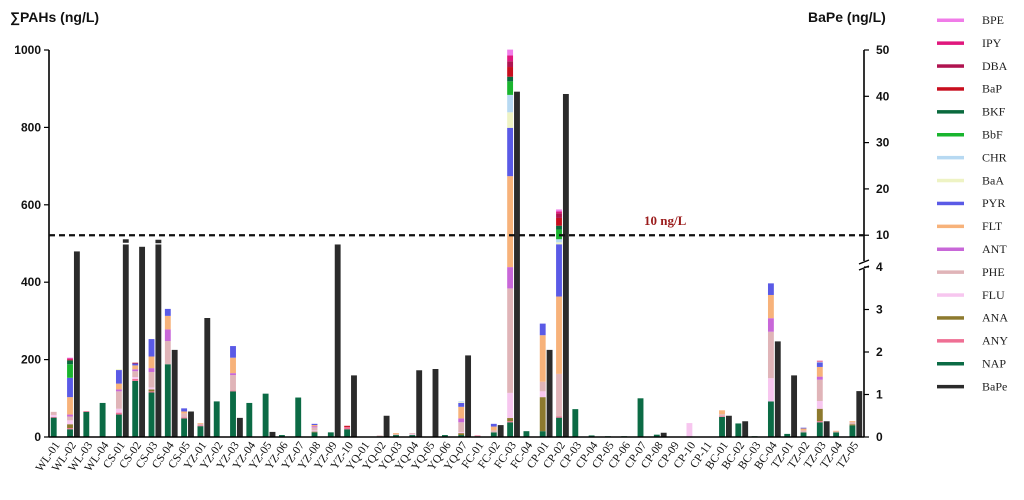 The image size is (1024, 500). I want to click on axis-break-mark-lower, so click(864, 268).